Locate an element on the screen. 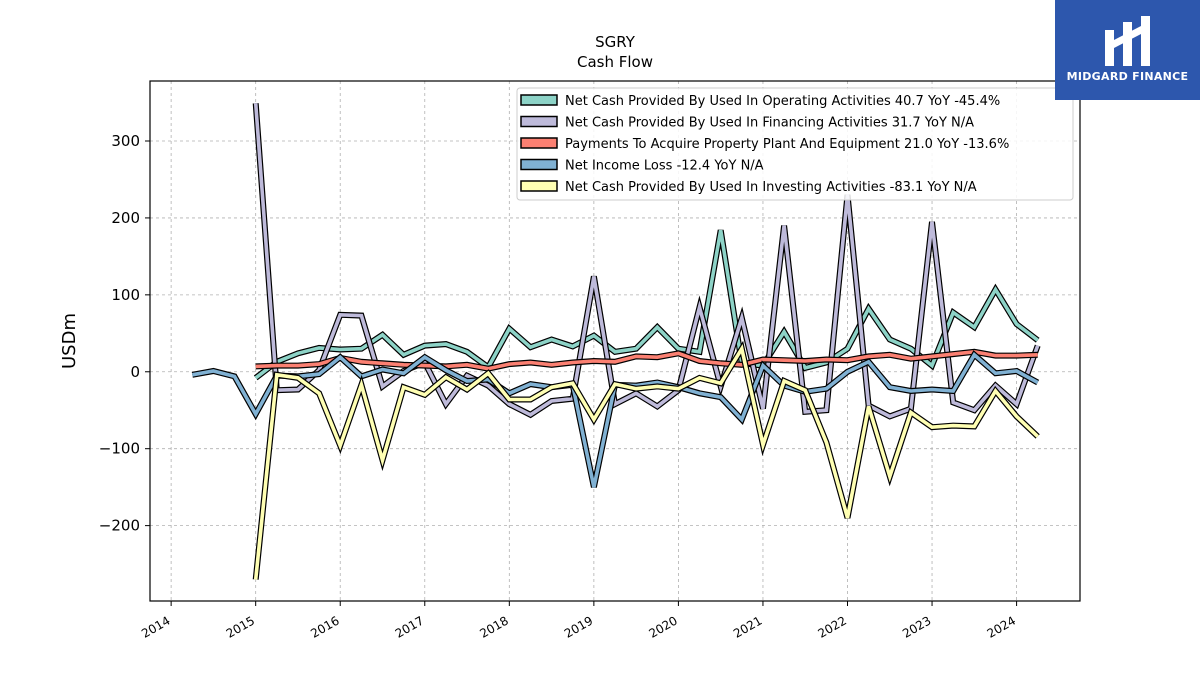  y-tick-label: −200 is located at coordinates (119, 526).